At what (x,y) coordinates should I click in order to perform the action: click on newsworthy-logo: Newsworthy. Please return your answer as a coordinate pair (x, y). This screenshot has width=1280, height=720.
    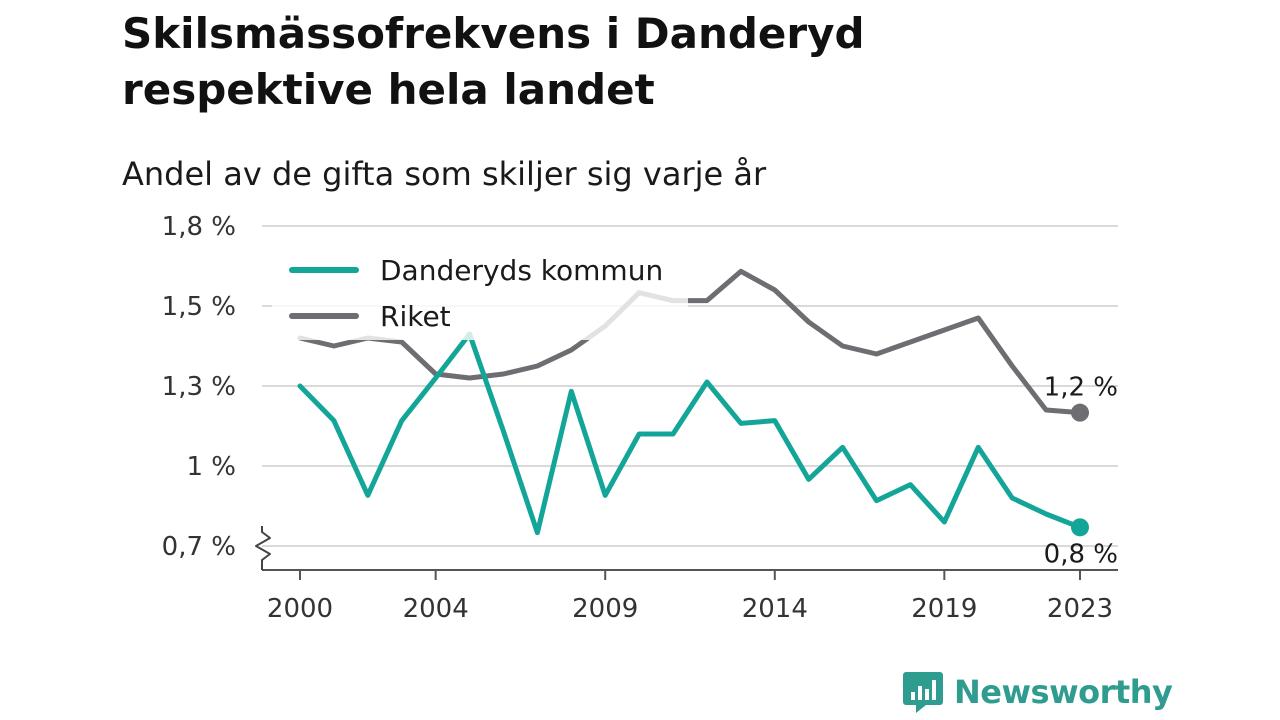
    Looking at the image, I should click on (1037, 692).